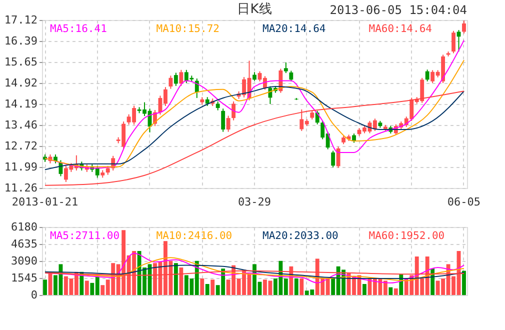 This screenshot has width=505, height=330. Describe the element at coordinates (406, 236) in the screenshot. I see `text: MA60:1952.00` at that location.